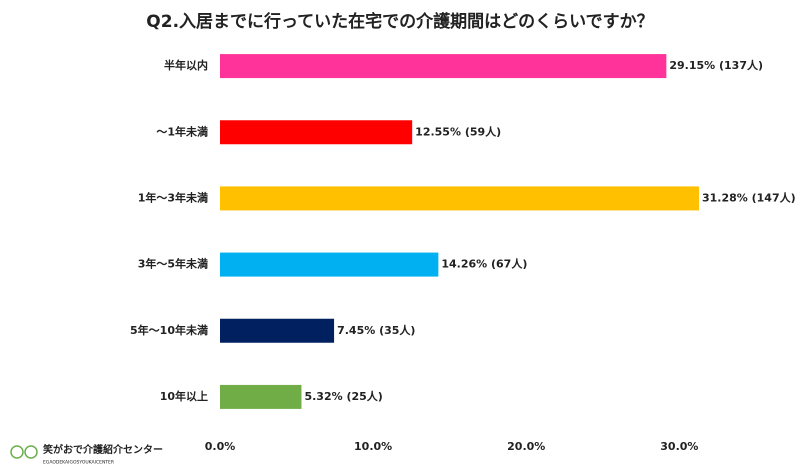 This screenshot has height=473, width=800. What do you see at coordinates (173, 197) in the screenshot?
I see `y-tick-label: 1年～3年未満` at bounding box center [173, 197].